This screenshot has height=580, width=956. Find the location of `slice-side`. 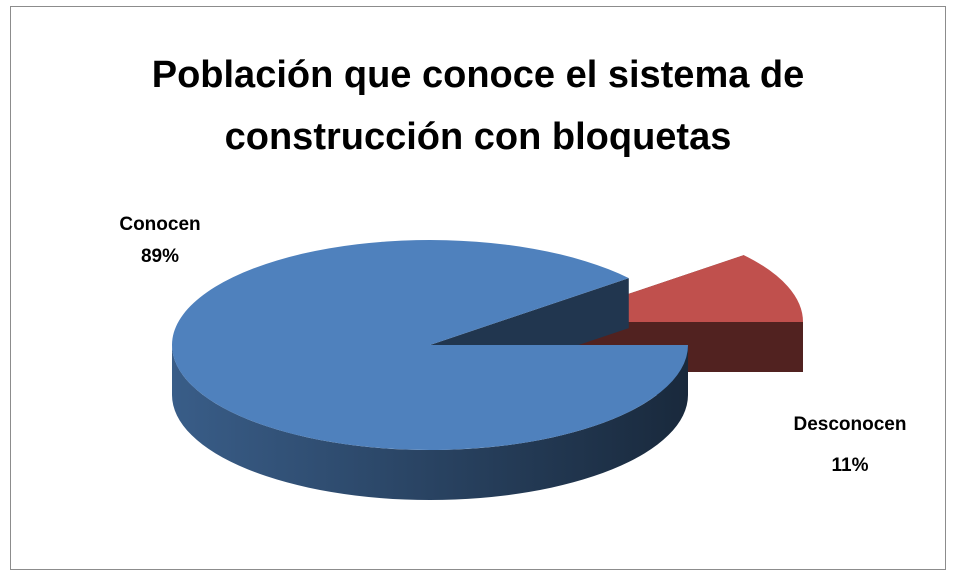

slice-side is located at coordinates (430, 422).